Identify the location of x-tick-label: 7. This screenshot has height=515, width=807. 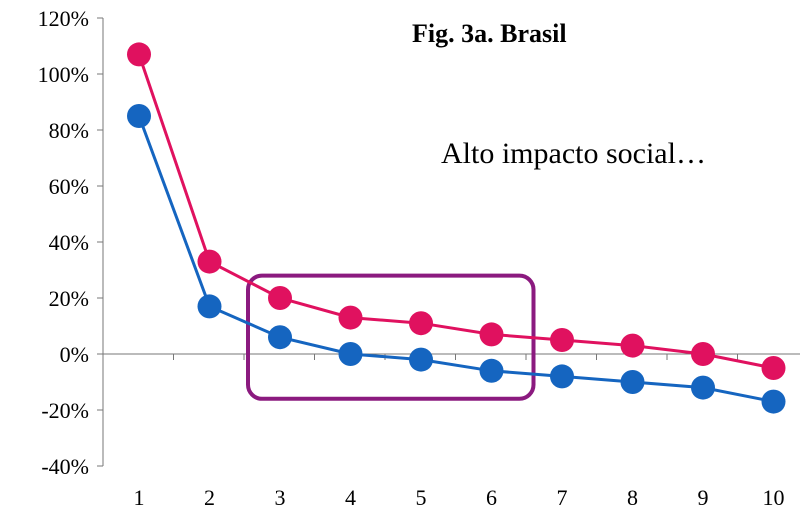
(562, 497).